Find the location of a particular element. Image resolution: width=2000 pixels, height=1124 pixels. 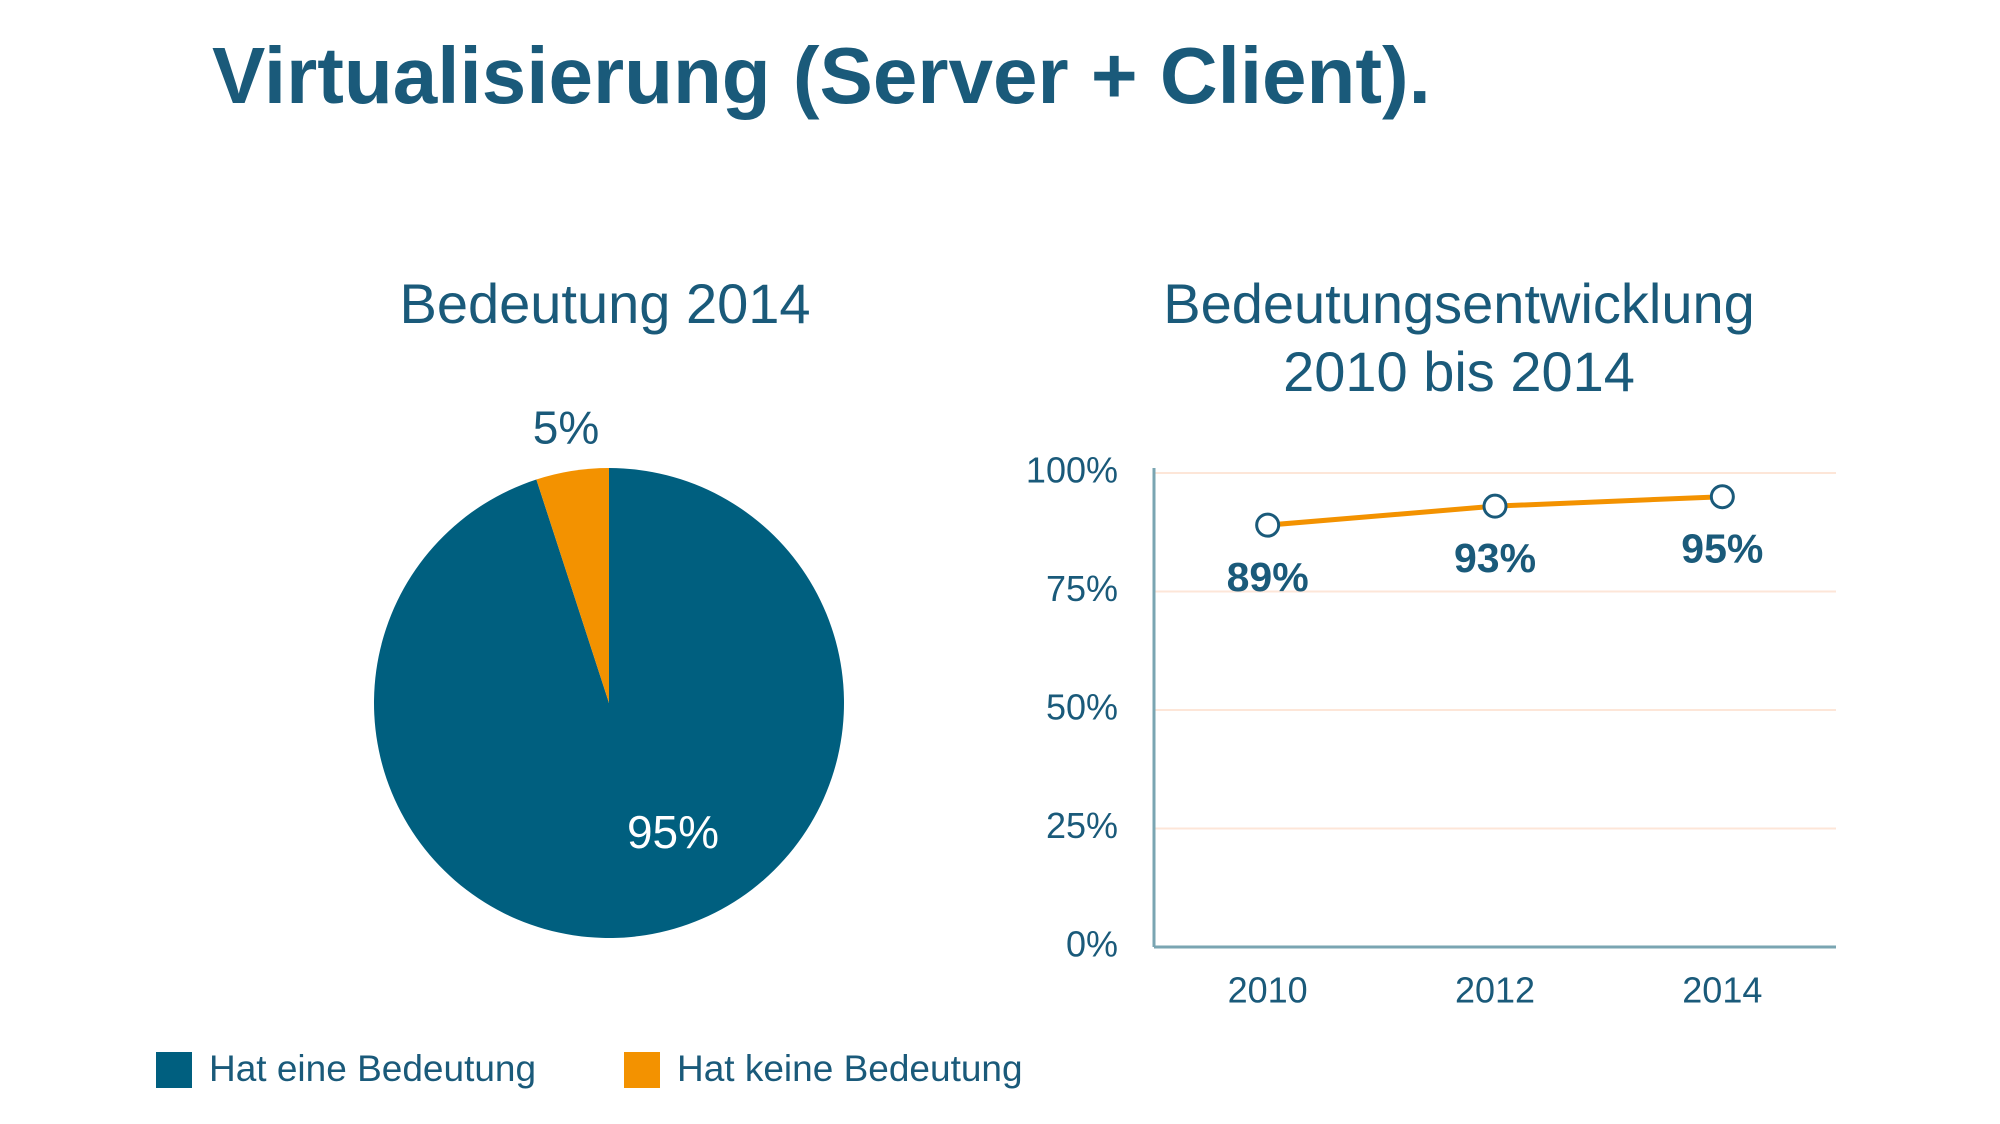

x-tick-label: 2012 is located at coordinates (1495, 990).